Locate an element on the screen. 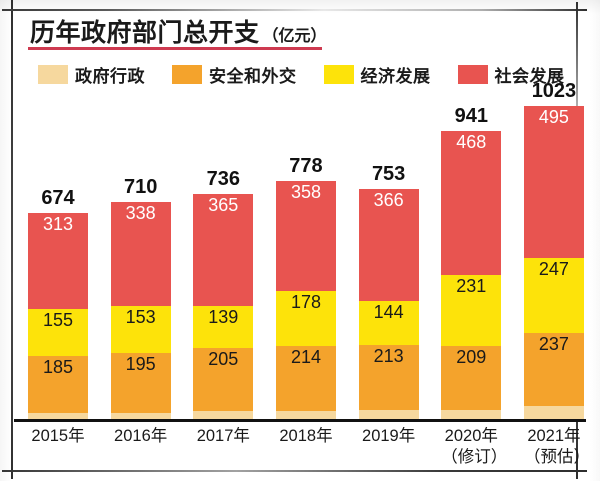  segment-value: 231 is located at coordinates (471, 285).